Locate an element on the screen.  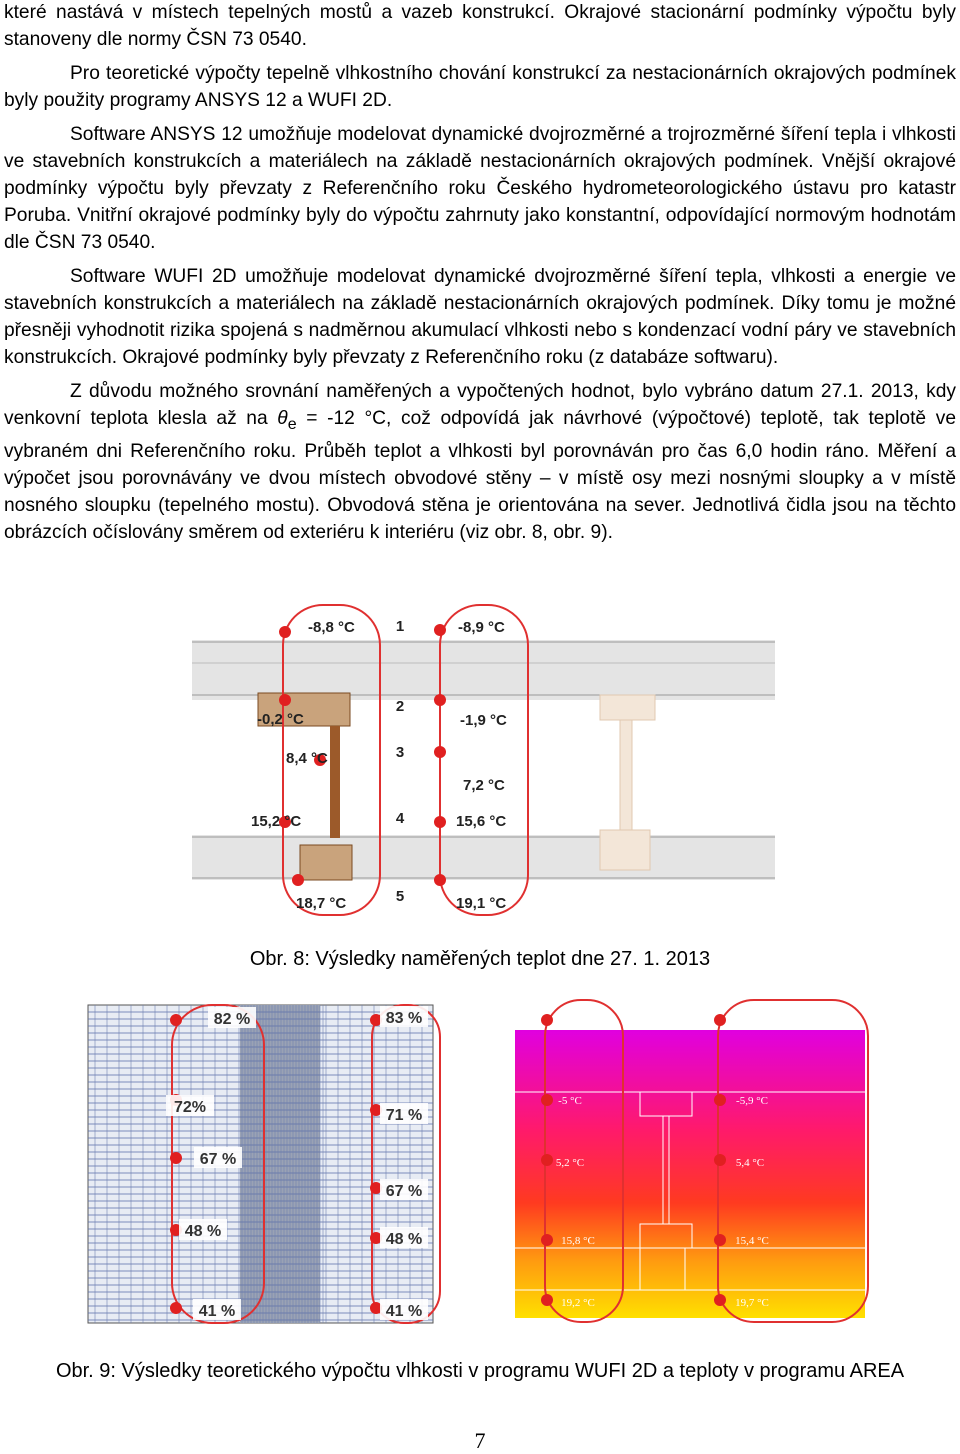
temperature-label: 5,4 °C is located at coordinates (750, 1163).